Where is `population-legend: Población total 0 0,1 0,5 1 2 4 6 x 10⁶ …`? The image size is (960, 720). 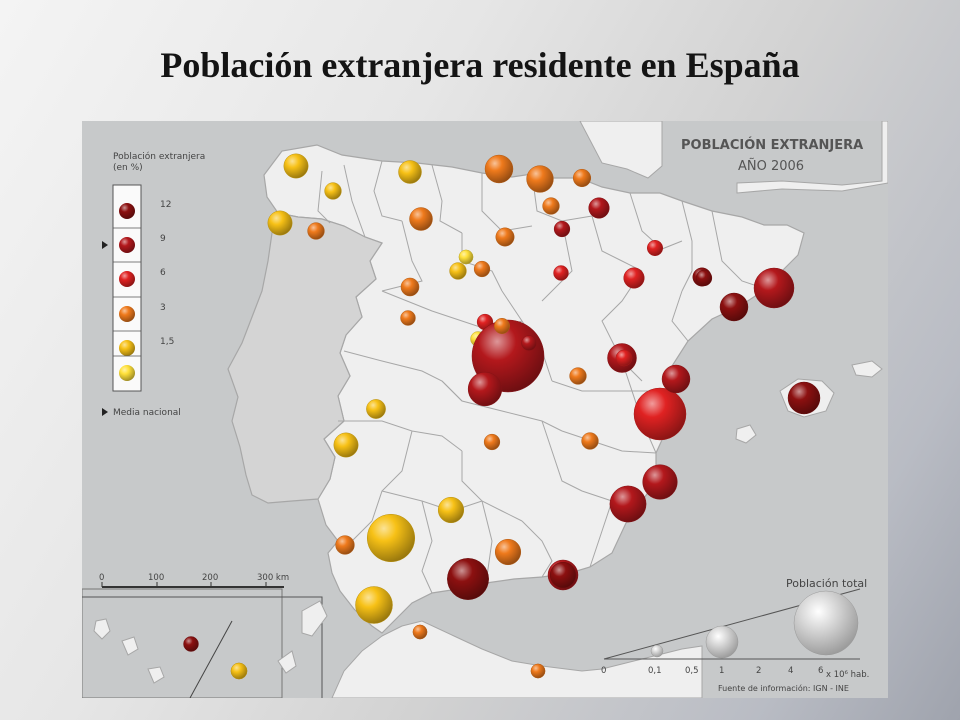 population-legend: Población total 0 0,1 0,5 1 2 4 6 x 10⁶ … is located at coordinates (735, 635).